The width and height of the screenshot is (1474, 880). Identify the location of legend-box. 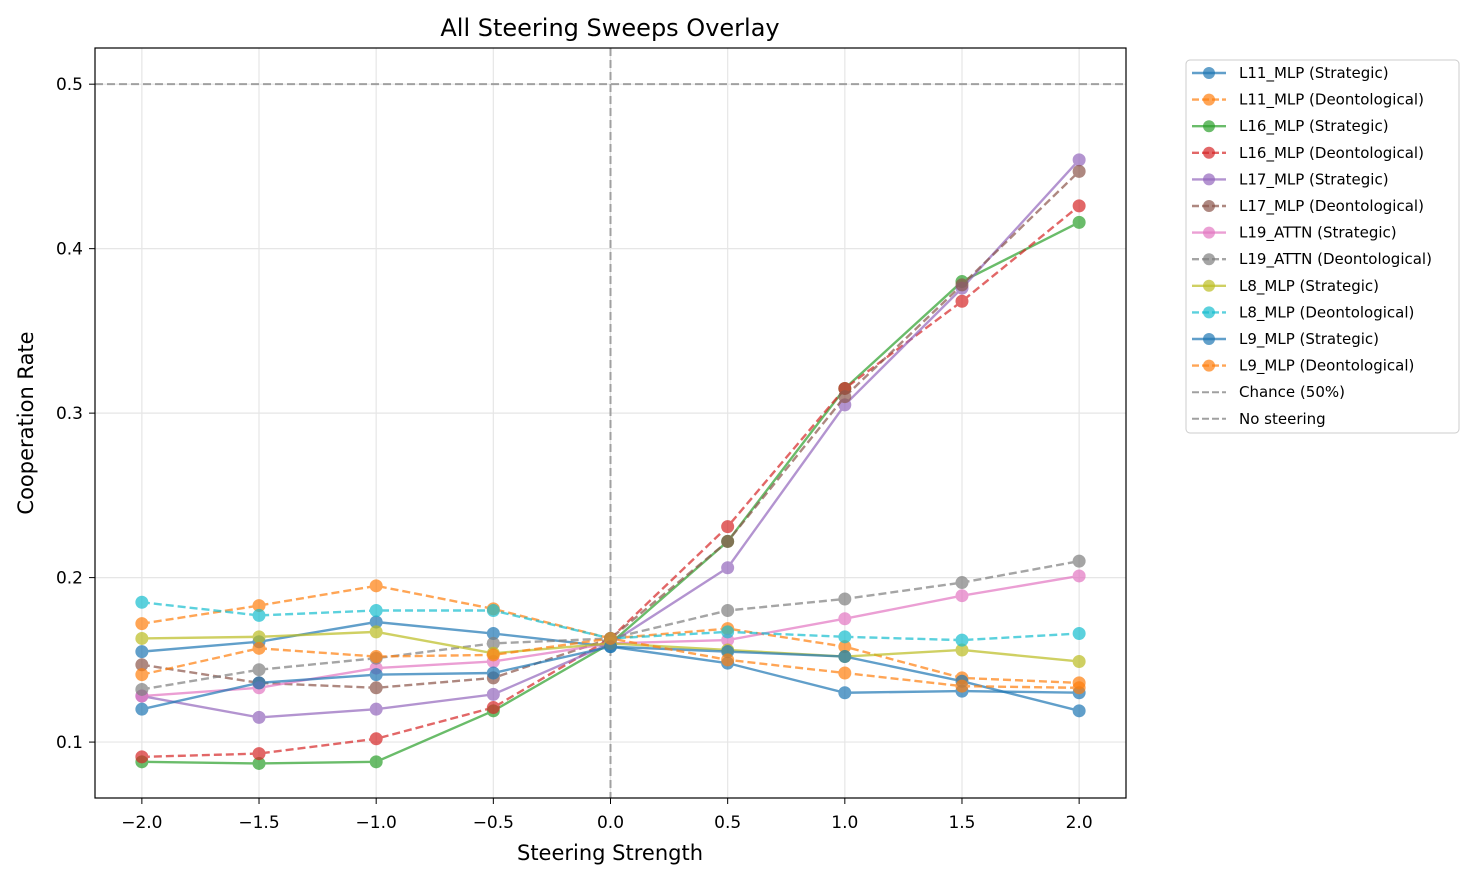
(1322, 246).